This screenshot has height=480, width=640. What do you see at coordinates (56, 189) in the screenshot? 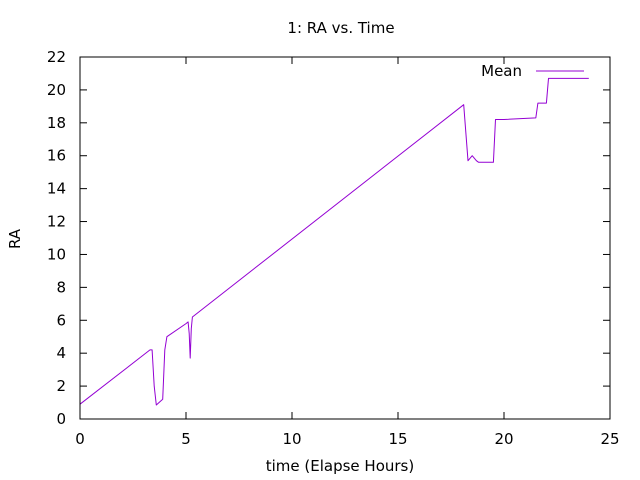
I see `y-tick-label: 14` at bounding box center [56, 189].